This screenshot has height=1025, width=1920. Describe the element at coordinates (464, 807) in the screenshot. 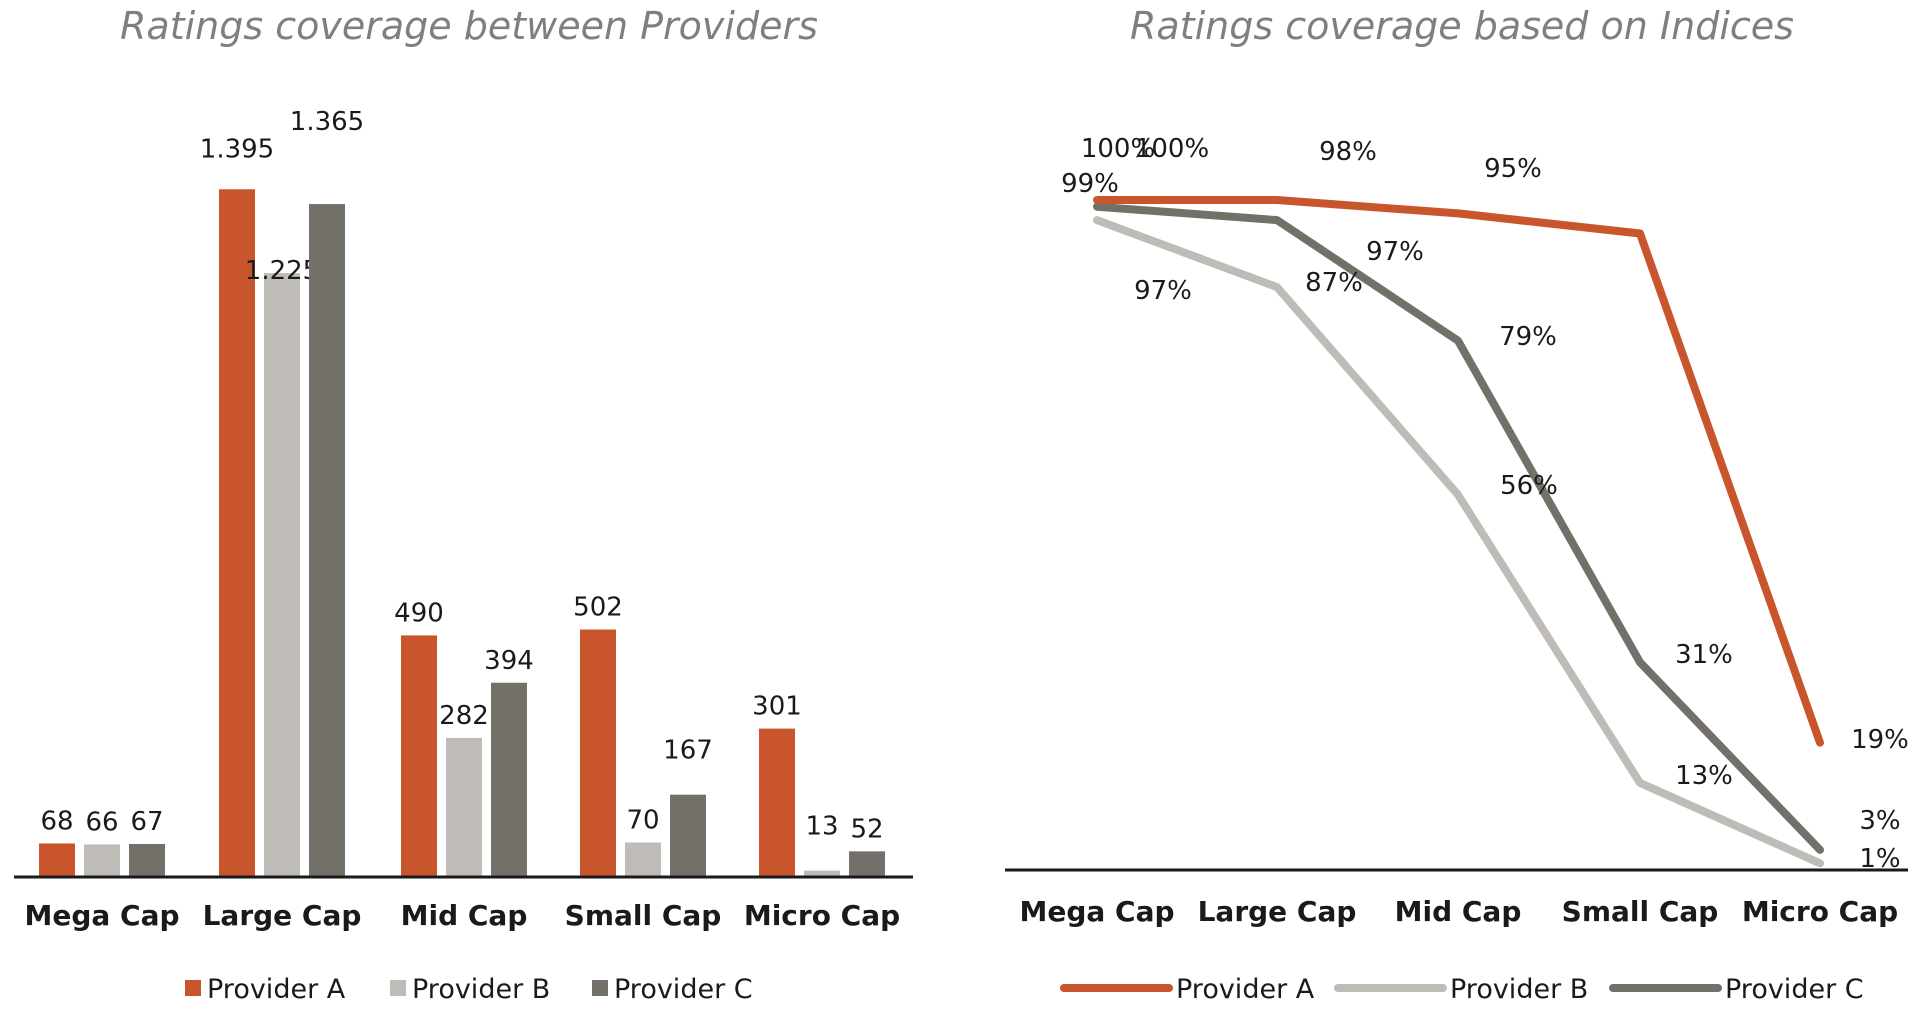

I see `bar-provider-b-mid-cap` at that location.